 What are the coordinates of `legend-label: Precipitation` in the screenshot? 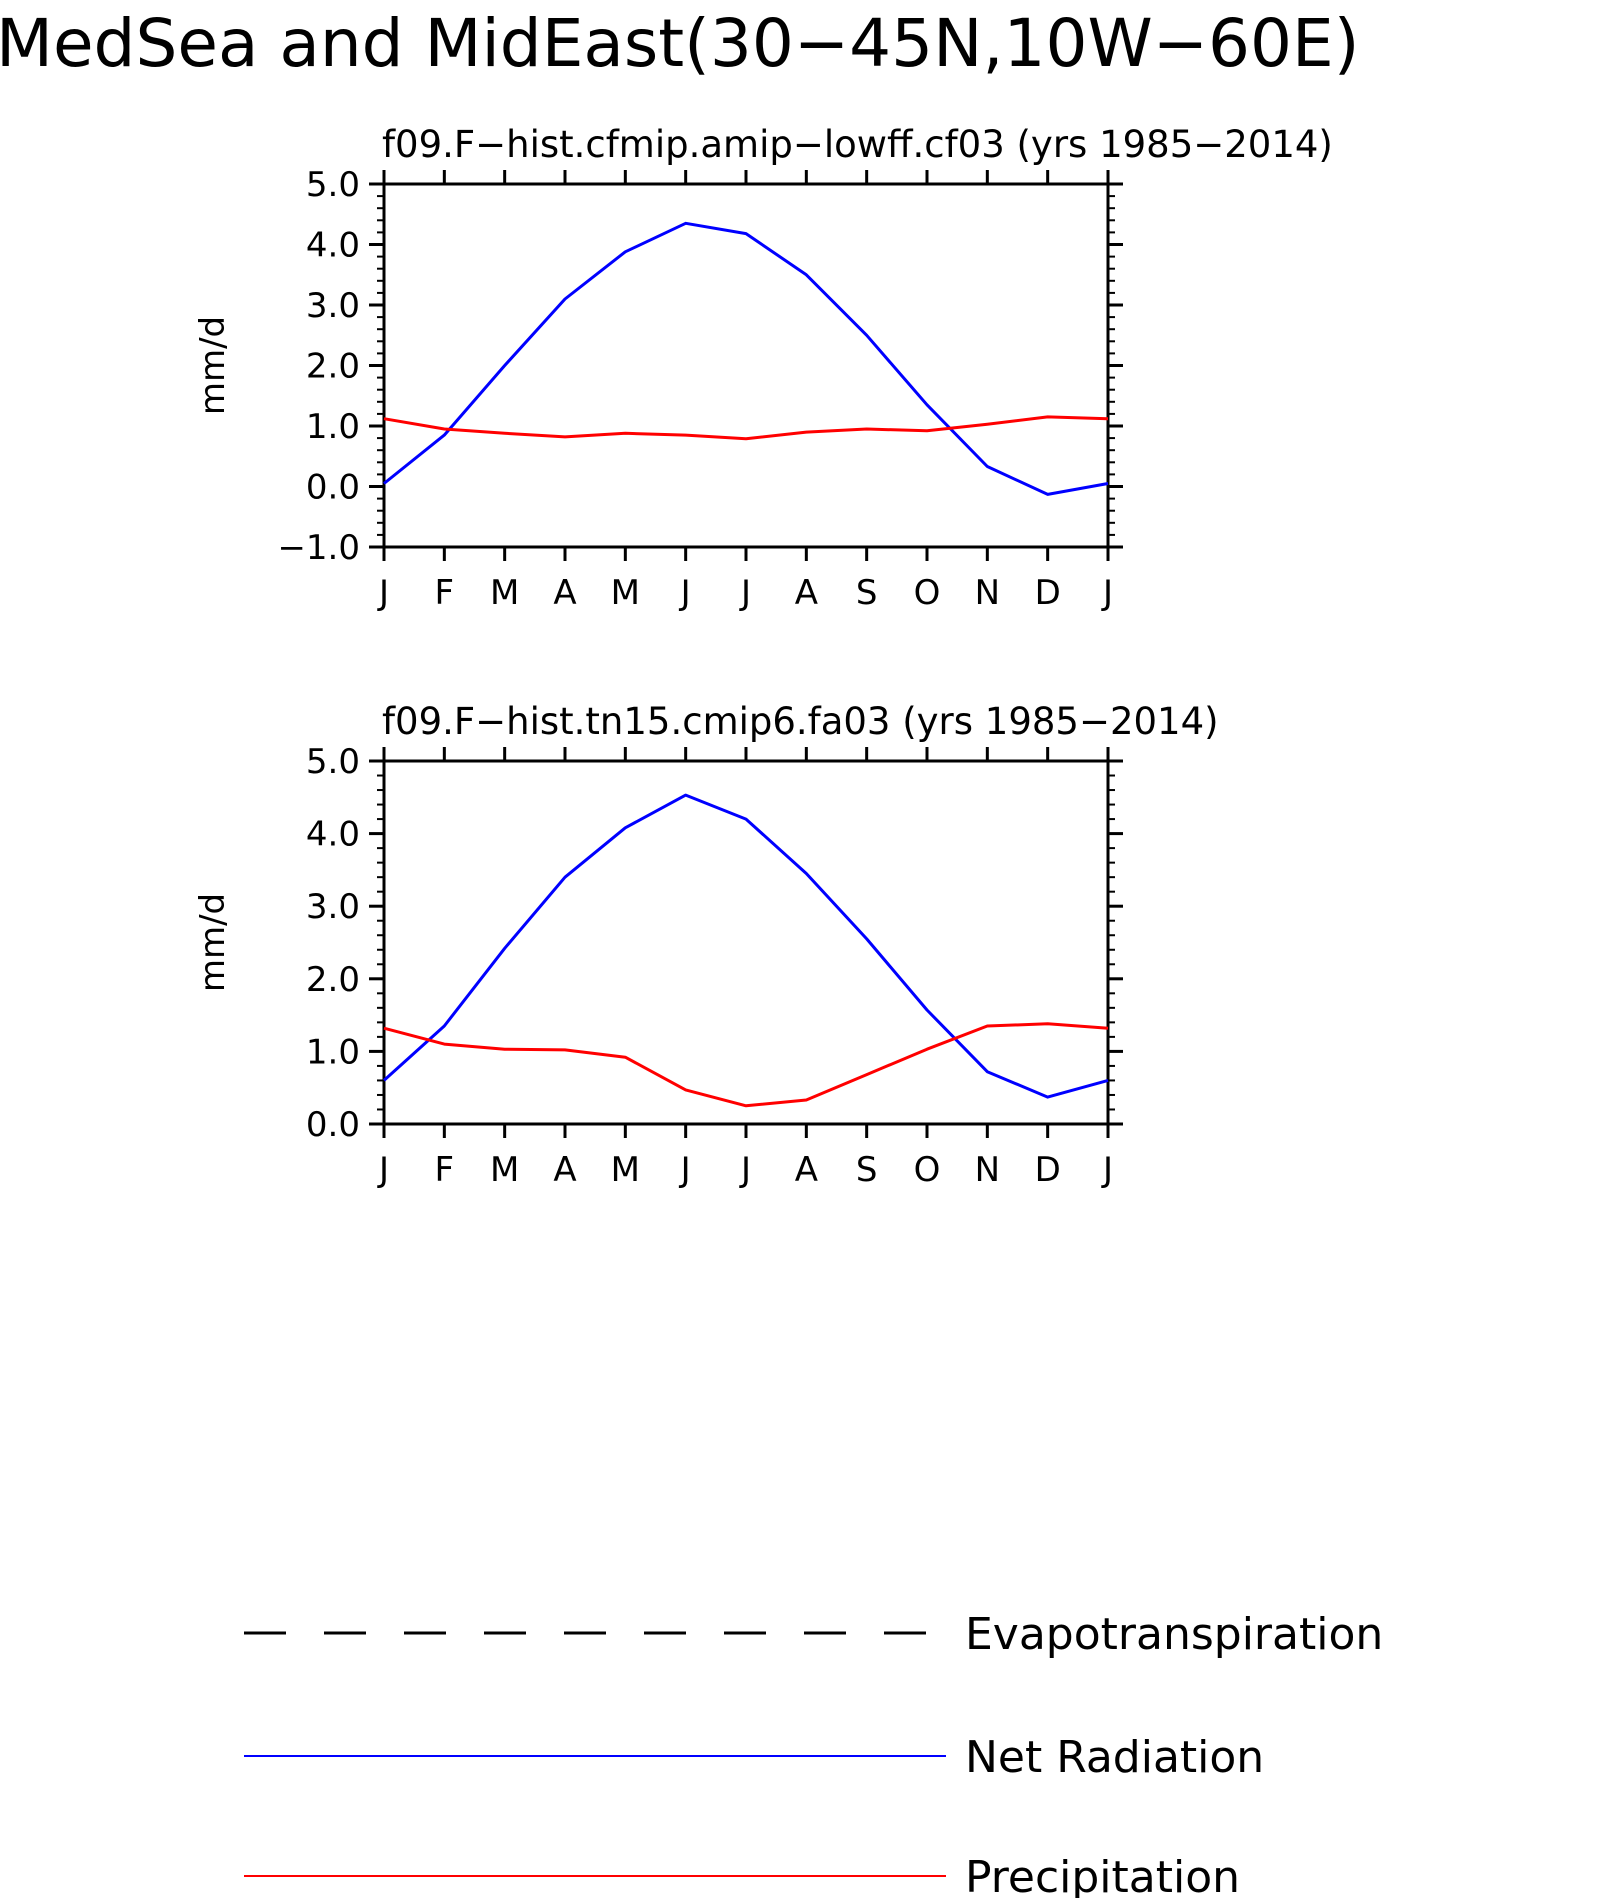 It's located at (1102, 1875).